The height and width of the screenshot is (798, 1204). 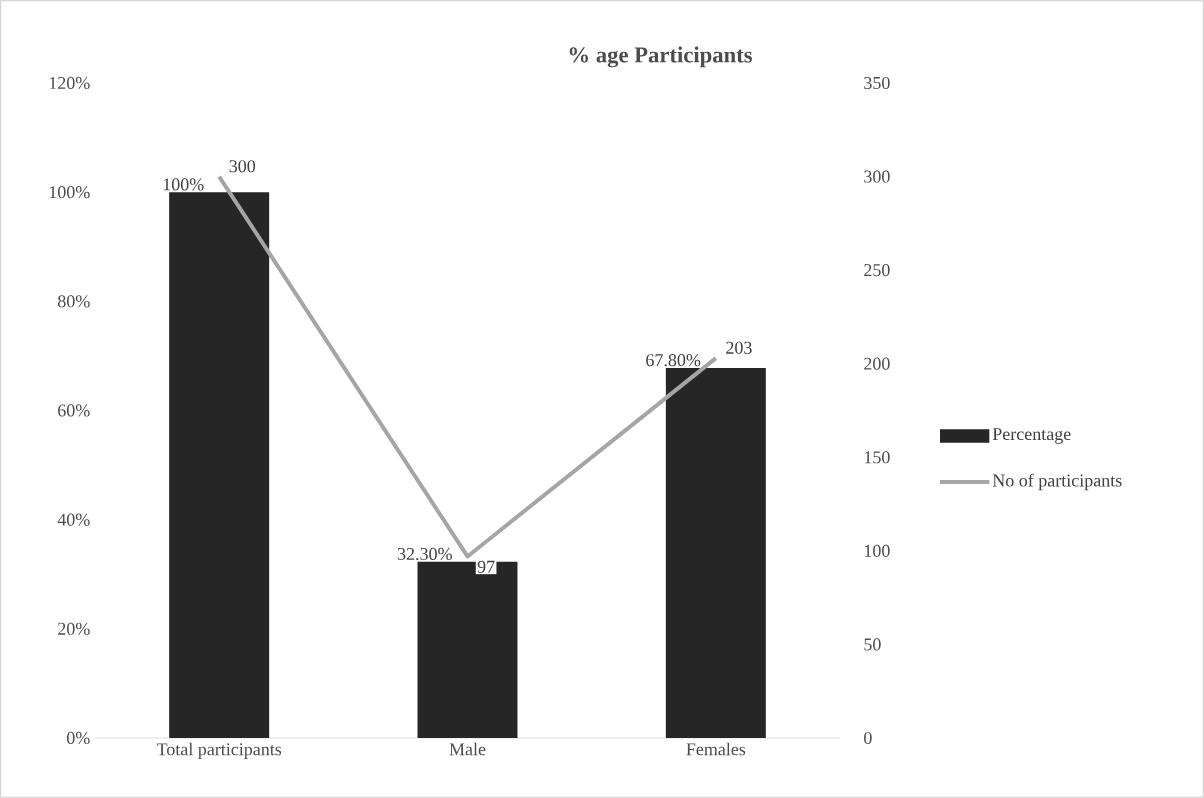 I want to click on y2-tick-label: 300, so click(x=877, y=176).